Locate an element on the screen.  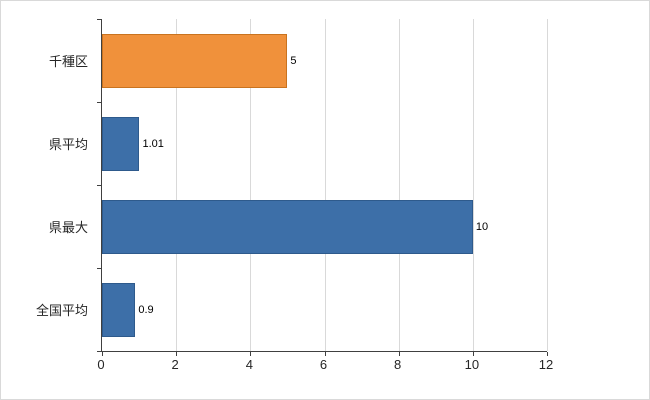
x-axis-tick-label: 0 is located at coordinates (101, 364).